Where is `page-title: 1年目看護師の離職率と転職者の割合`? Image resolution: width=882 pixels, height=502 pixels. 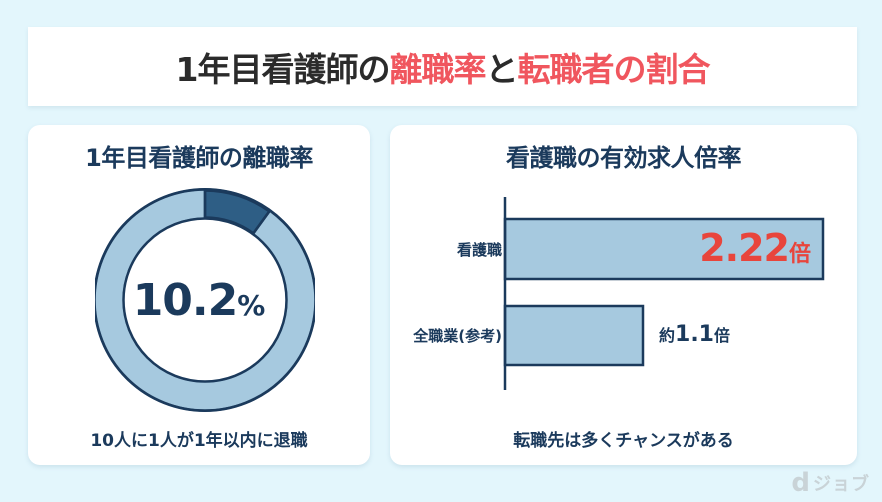 page-title: 1年目看護師の離職率と転職者の割合 is located at coordinates (443, 67).